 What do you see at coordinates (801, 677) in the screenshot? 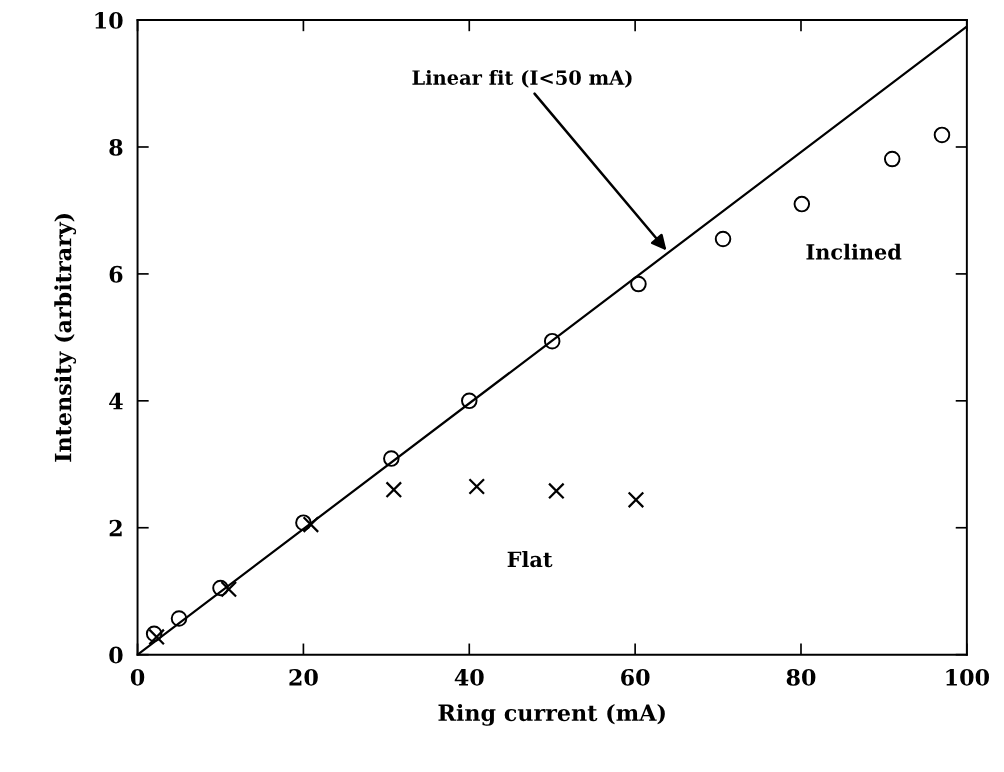
I see `x-tick-label: 80` at bounding box center [801, 677].